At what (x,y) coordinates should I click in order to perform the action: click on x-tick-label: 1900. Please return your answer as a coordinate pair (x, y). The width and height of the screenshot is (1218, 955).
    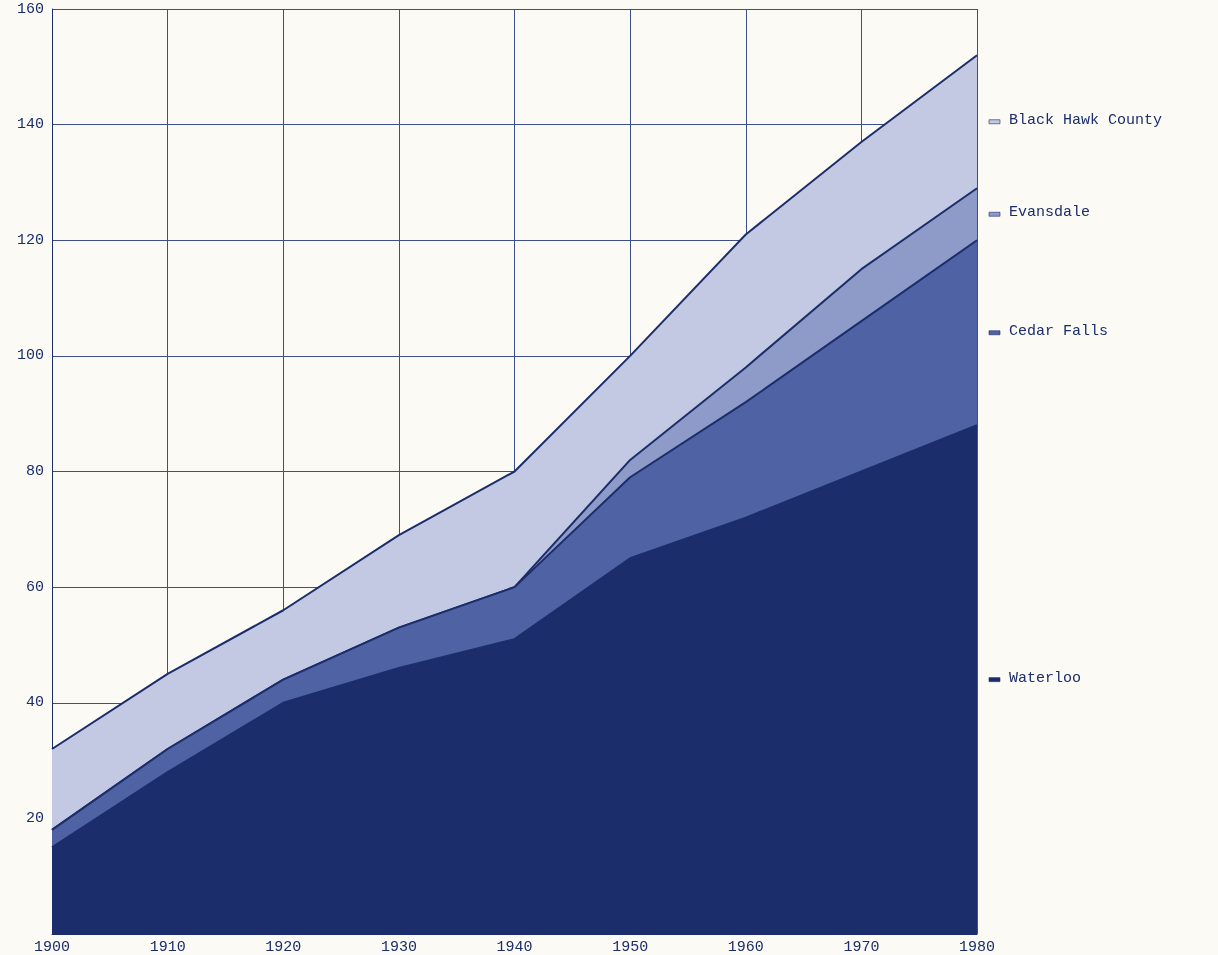
    Looking at the image, I should click on (52, 947).